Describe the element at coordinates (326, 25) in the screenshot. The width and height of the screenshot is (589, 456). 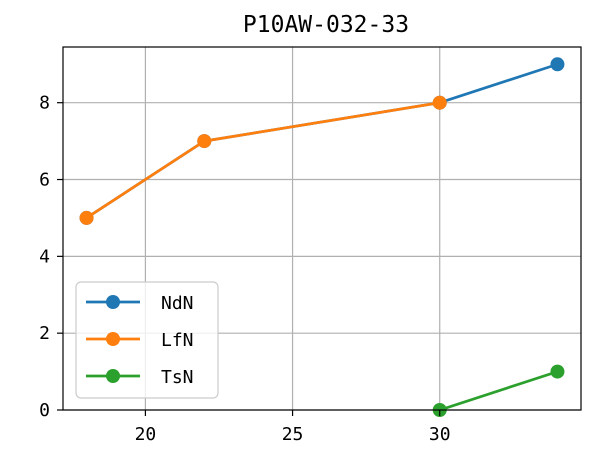
I see `chart-title: P10AW-032-33` at that location.